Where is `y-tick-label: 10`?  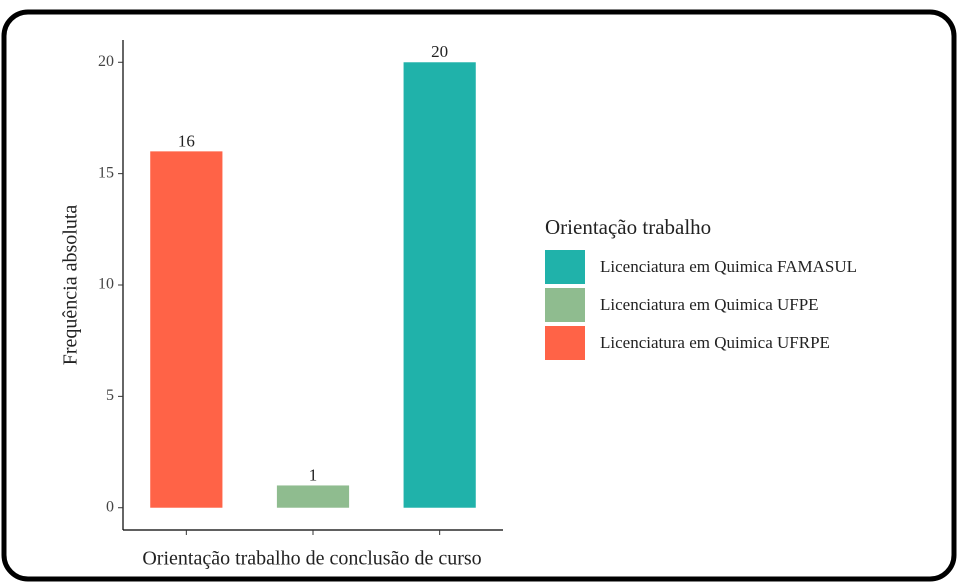 y-tick-label: 10 is located at coordinates (106, 284).